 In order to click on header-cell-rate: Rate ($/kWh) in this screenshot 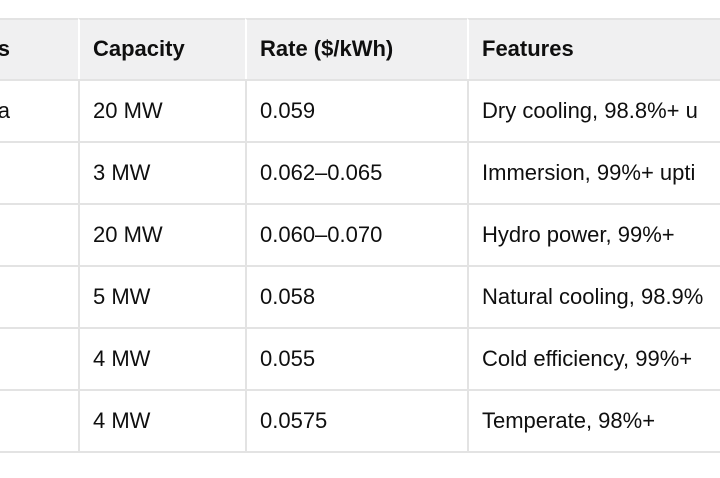, I will do `click(356, 48)`.